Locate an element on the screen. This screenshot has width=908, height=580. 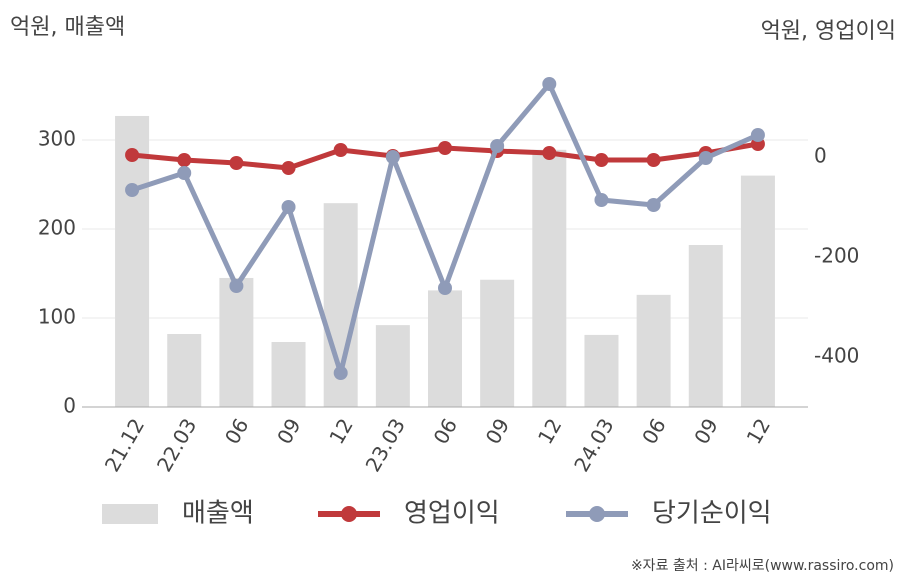
y-tick-label: 200 is located at coordinates (57, 228).